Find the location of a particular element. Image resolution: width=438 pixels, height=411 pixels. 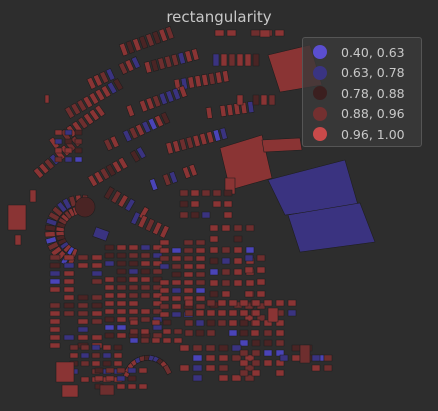

legend-label: 0.40, 0.63 is located at coordinates (373, 52).